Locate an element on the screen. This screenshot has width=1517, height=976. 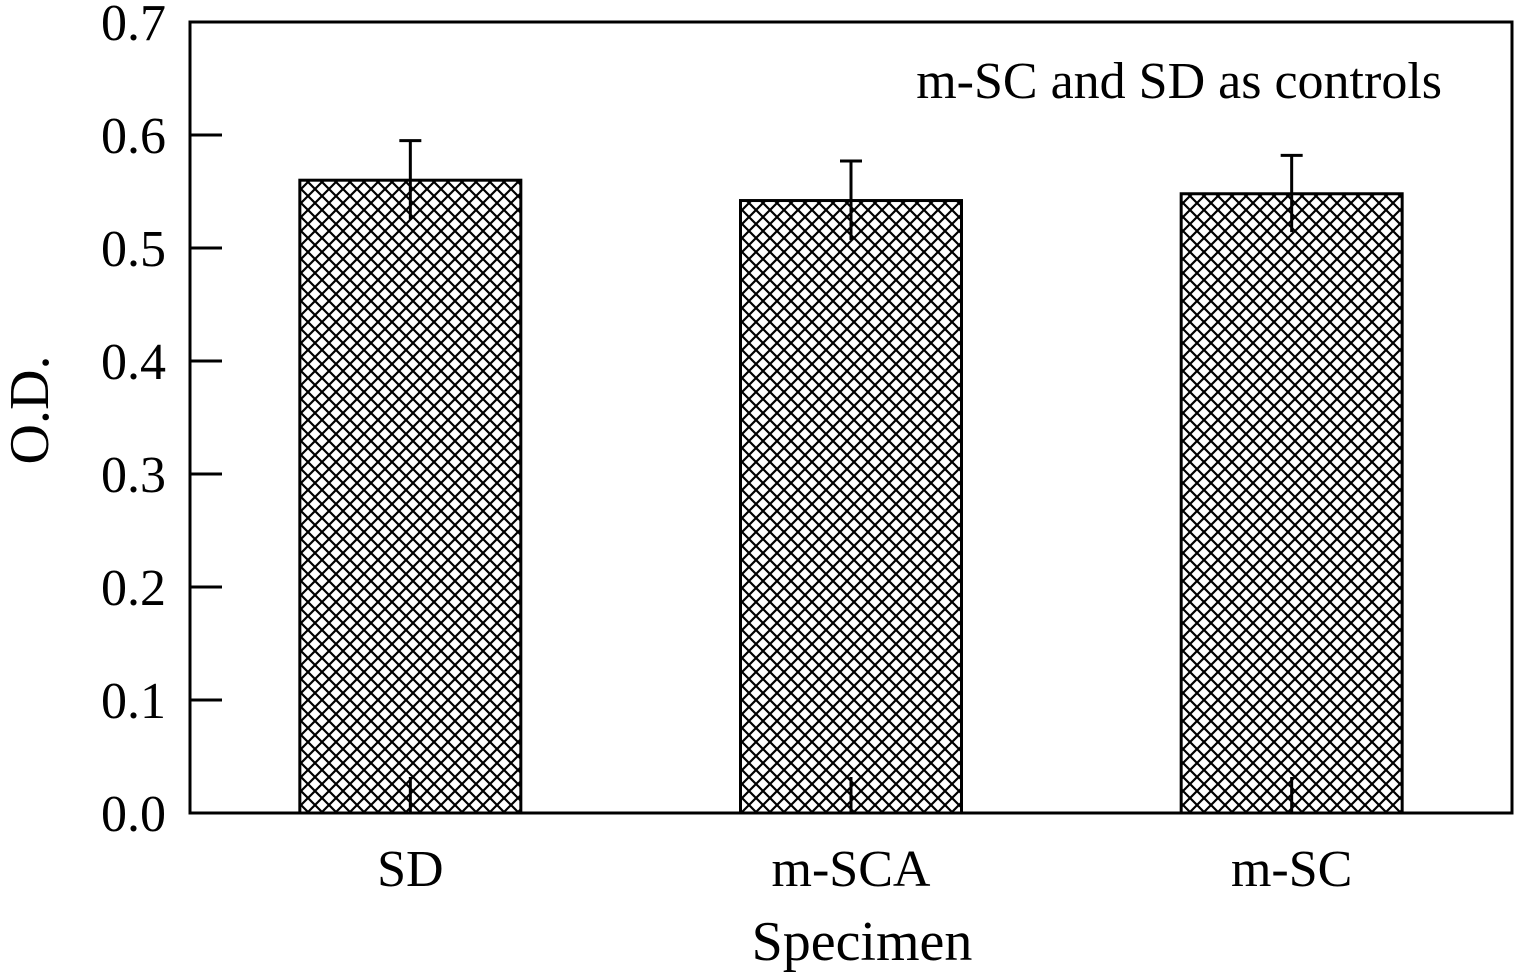
y-tick-label: 0.4 is located at coordinates (133, 362).